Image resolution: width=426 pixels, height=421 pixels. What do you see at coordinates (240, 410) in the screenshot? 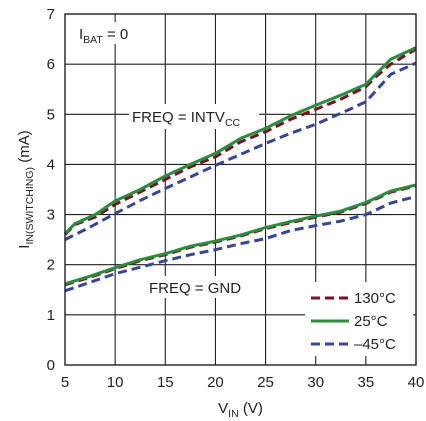
I see `x-axis-label: VIN (V)` at bounding box center [240, 410].